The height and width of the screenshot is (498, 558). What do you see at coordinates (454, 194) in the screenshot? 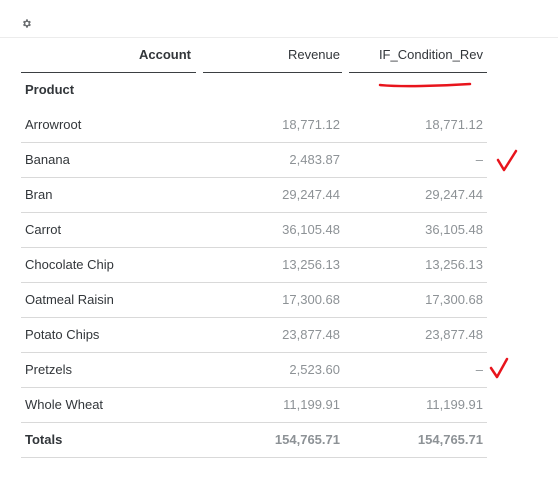
I see `if-condition-cell: 29,247.44` at bounding box center [454, 194].